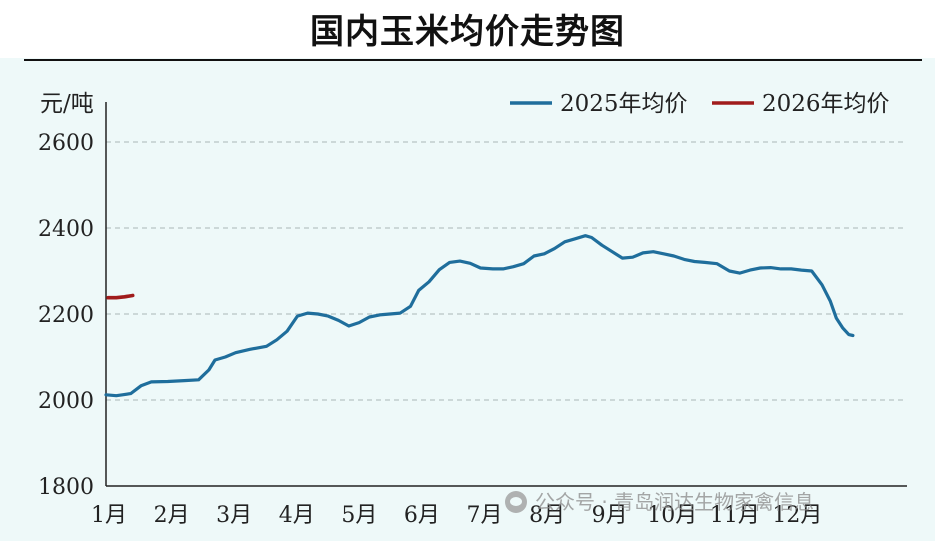 This screenshot has width=935, height=541. I want to click on x-tick-label: 10月, so click(672, 515).